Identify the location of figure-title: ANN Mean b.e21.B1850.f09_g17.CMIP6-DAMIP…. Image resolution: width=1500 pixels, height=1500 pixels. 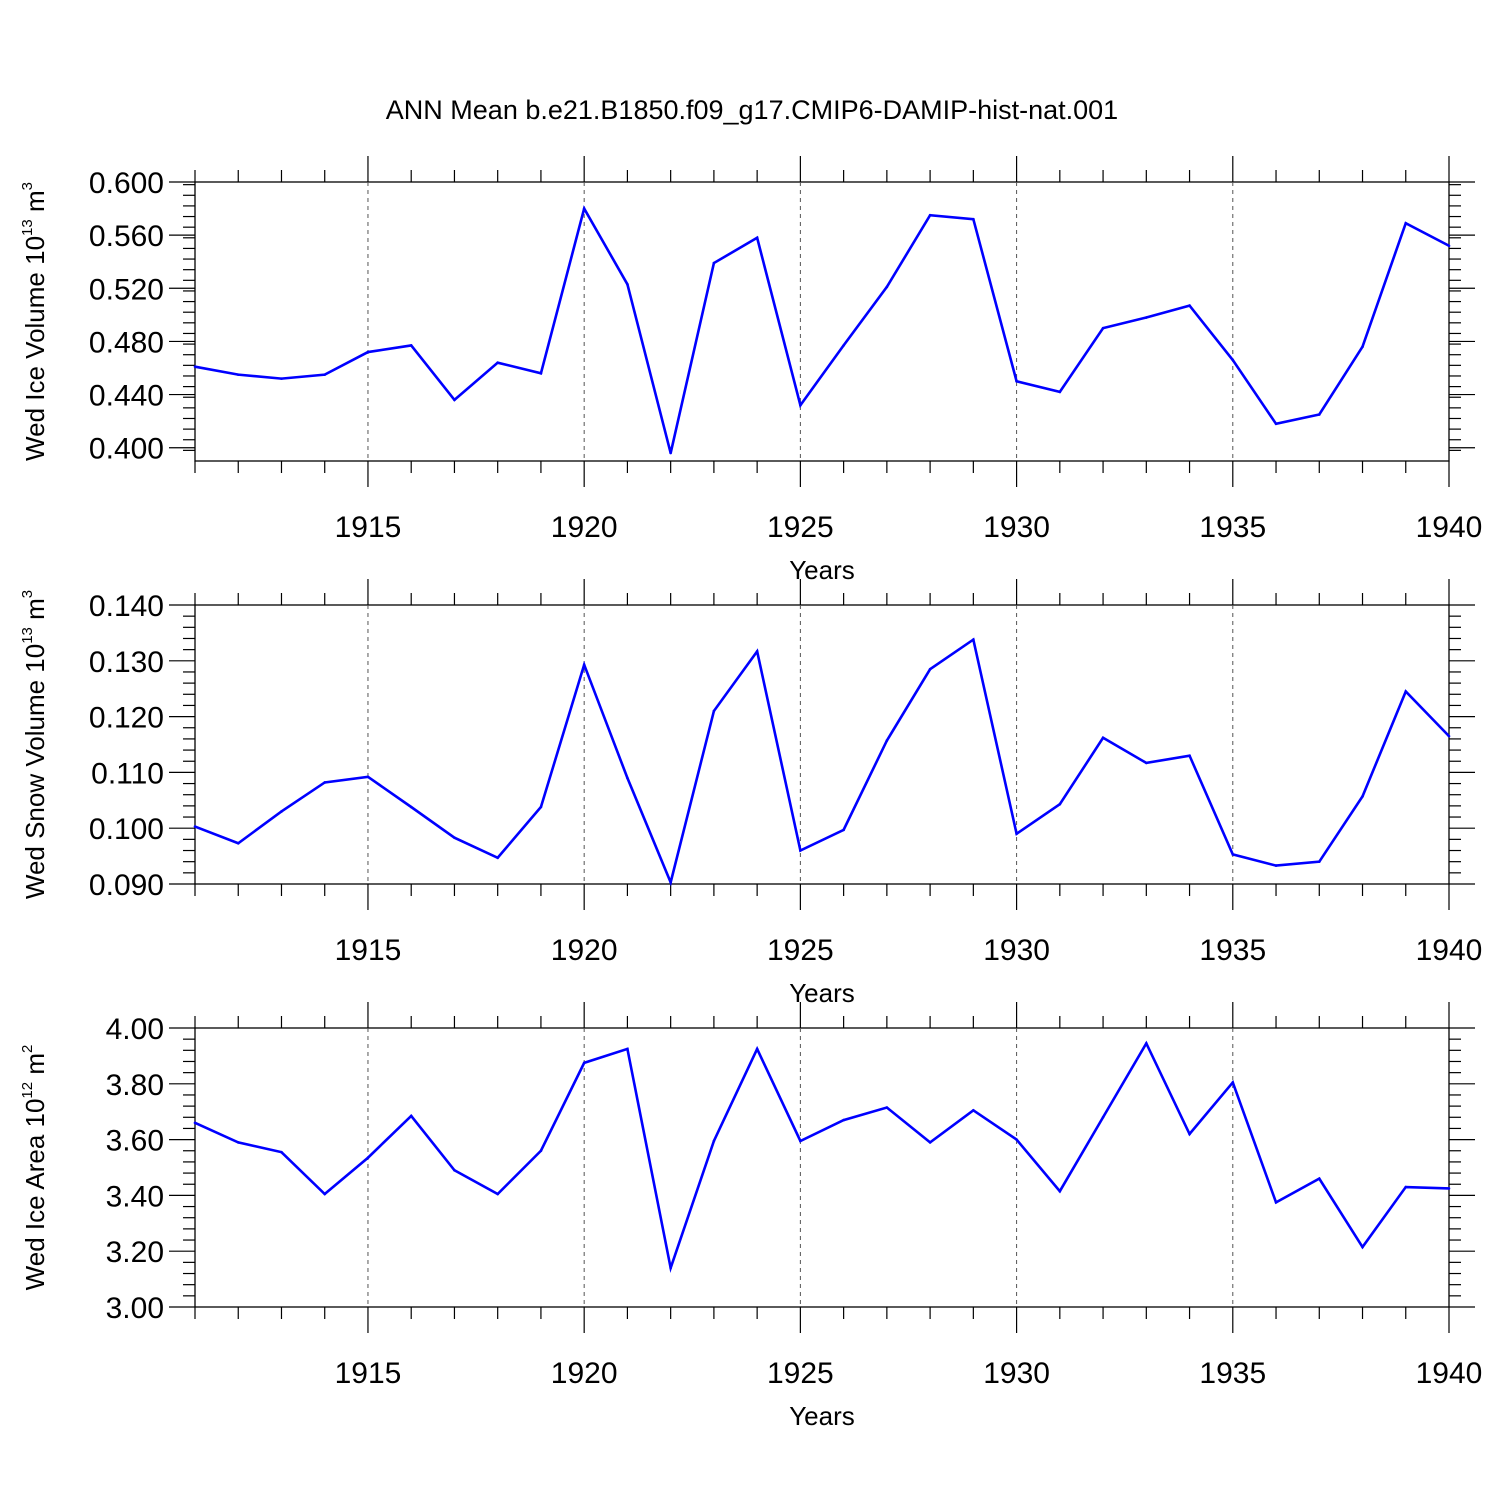
(752, 110).